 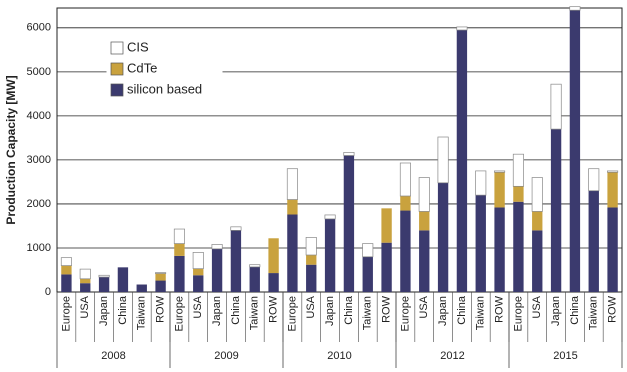 What do you see at coordinates (39, 28) in the screenshot?
I see `y-tick-label: 6000` at bounding box center [39, 28].